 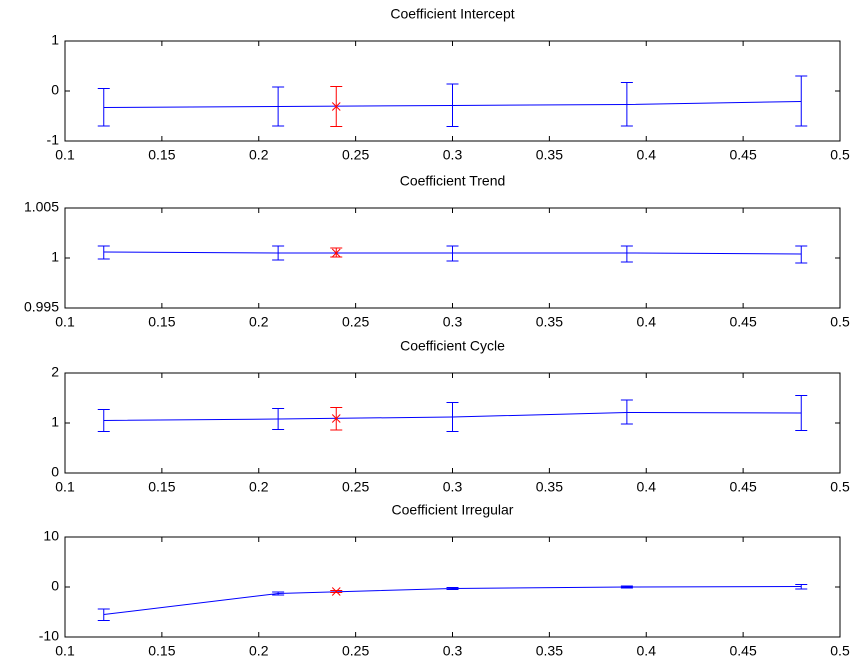 What do you see at coordinates (452, 600) in the screenshot?
I see `series-line` at bounding box center [452, 600].